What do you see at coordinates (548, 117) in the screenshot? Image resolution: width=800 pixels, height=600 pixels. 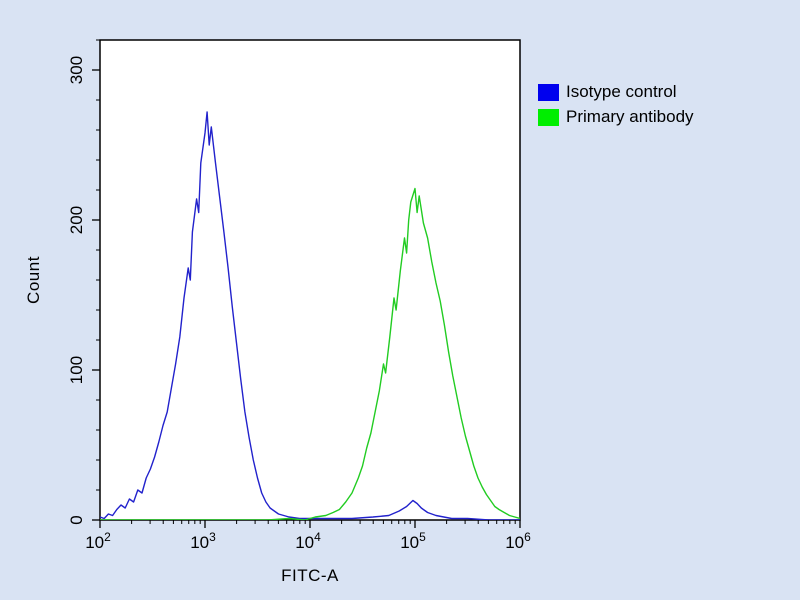 I see `legend-swatch-green` at bounding box center [548, 117].